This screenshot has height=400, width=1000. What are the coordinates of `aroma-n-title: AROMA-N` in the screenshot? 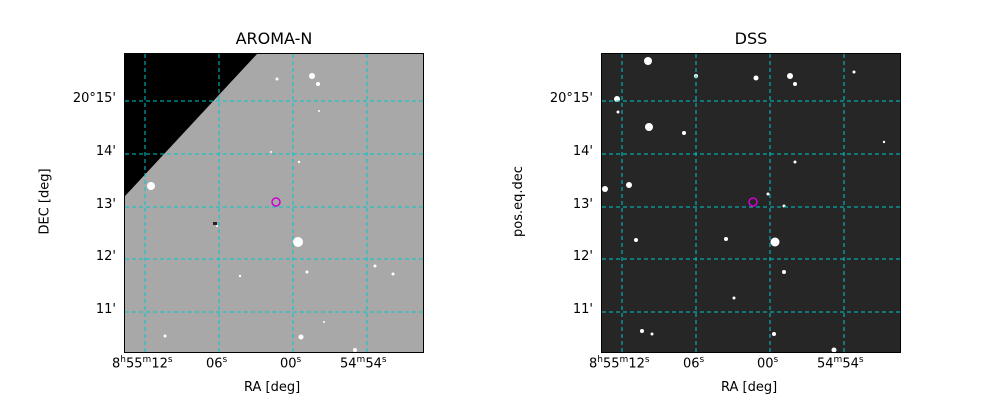 It's located at (274, 38).